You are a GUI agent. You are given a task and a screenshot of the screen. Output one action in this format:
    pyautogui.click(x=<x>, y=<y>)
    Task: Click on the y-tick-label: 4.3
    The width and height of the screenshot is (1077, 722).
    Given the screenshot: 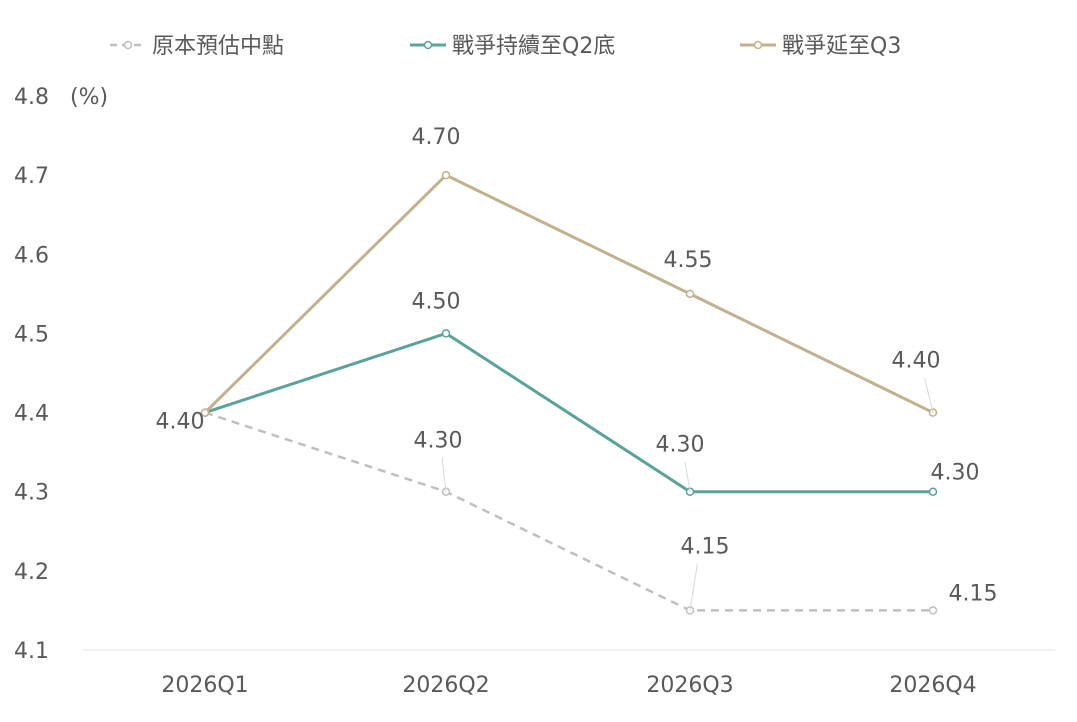 What is the action you would take?
    pyautogui.click(x=31, y=493)
    